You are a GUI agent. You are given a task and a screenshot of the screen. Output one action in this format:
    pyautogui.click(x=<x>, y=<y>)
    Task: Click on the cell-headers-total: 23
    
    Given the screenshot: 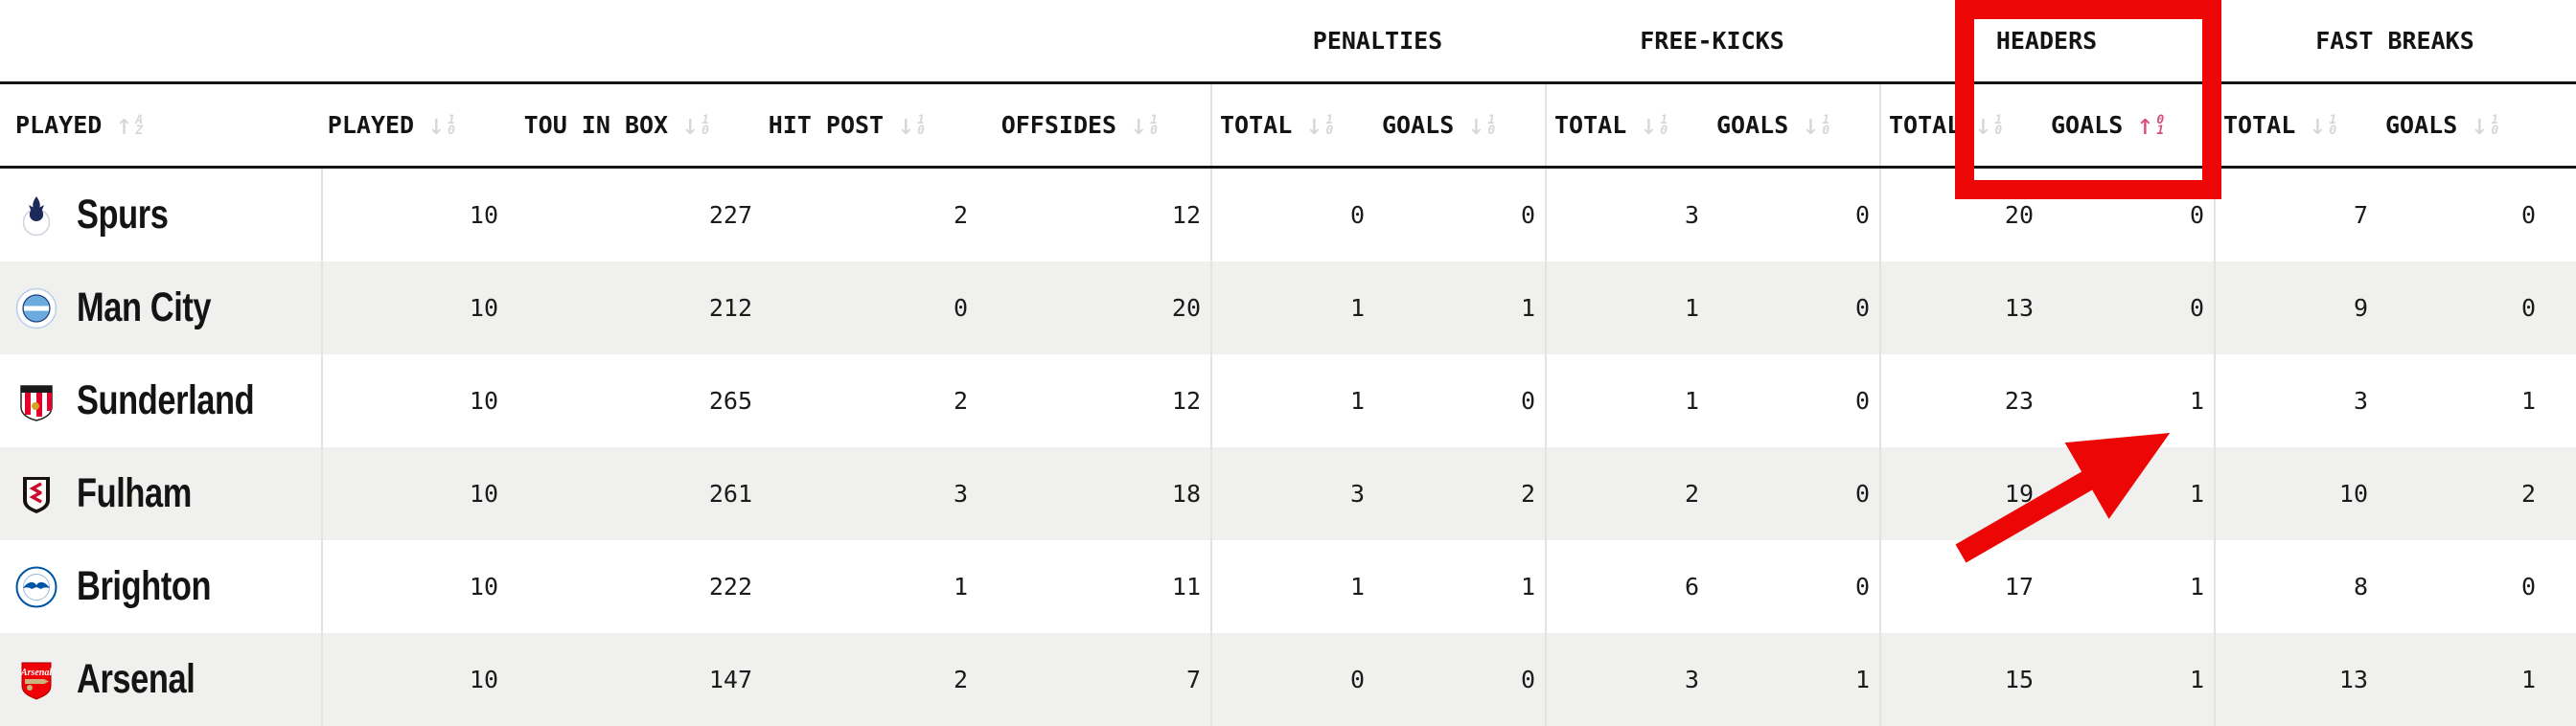 What is the action you would take?
    pyautogui.click(x=1961, y=400)
    